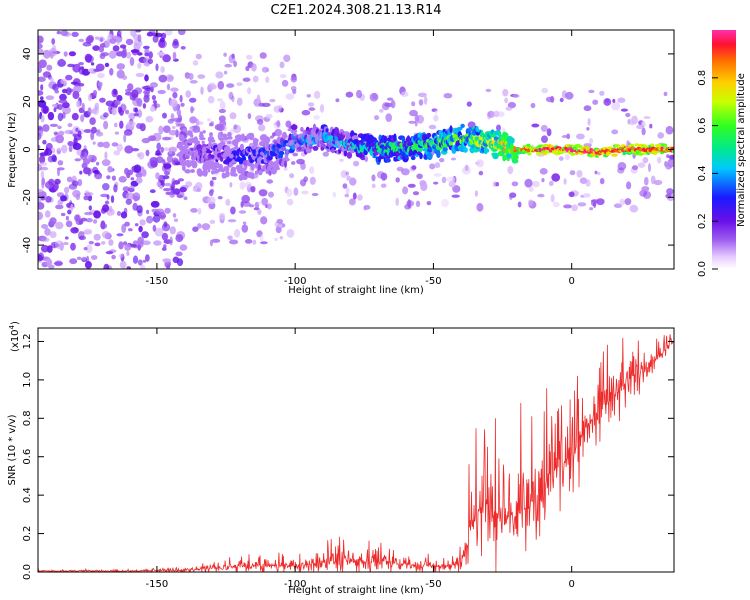  Describe the element at coordinates (702, 126) in the screenshot. I see `colorbar-tick-label: 0.6` at that location.